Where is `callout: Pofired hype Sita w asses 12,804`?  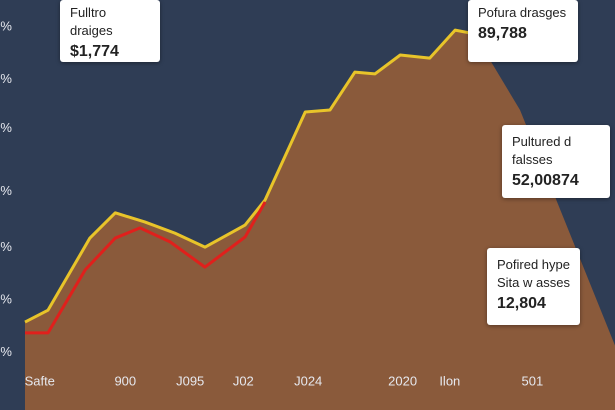
callout: Pofired hype Sita w asses 12,804 is located at coordinates (533, 286).